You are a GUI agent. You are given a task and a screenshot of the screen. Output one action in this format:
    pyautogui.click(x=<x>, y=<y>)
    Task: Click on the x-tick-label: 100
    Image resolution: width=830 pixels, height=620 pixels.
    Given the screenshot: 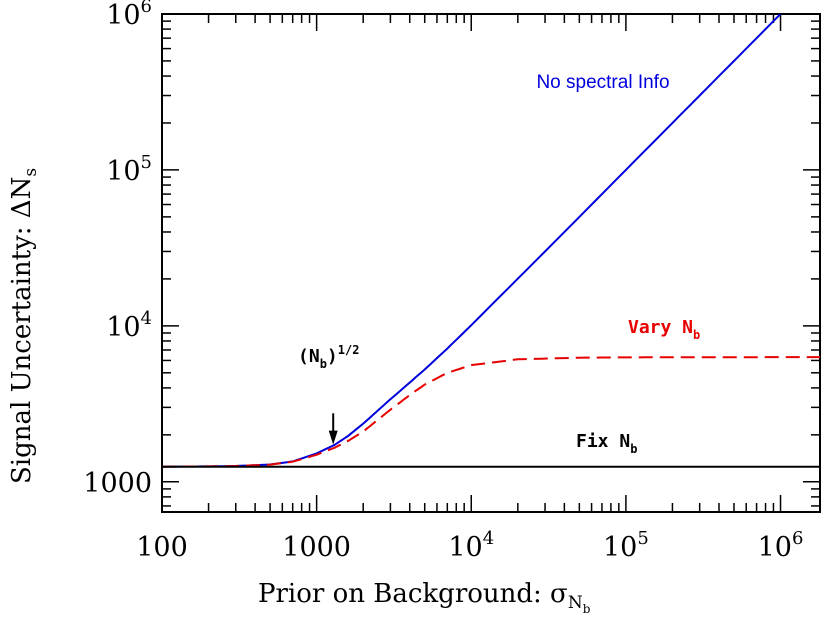 What is the action you would take?
    pyautogui.click(x=162, y=547)
    